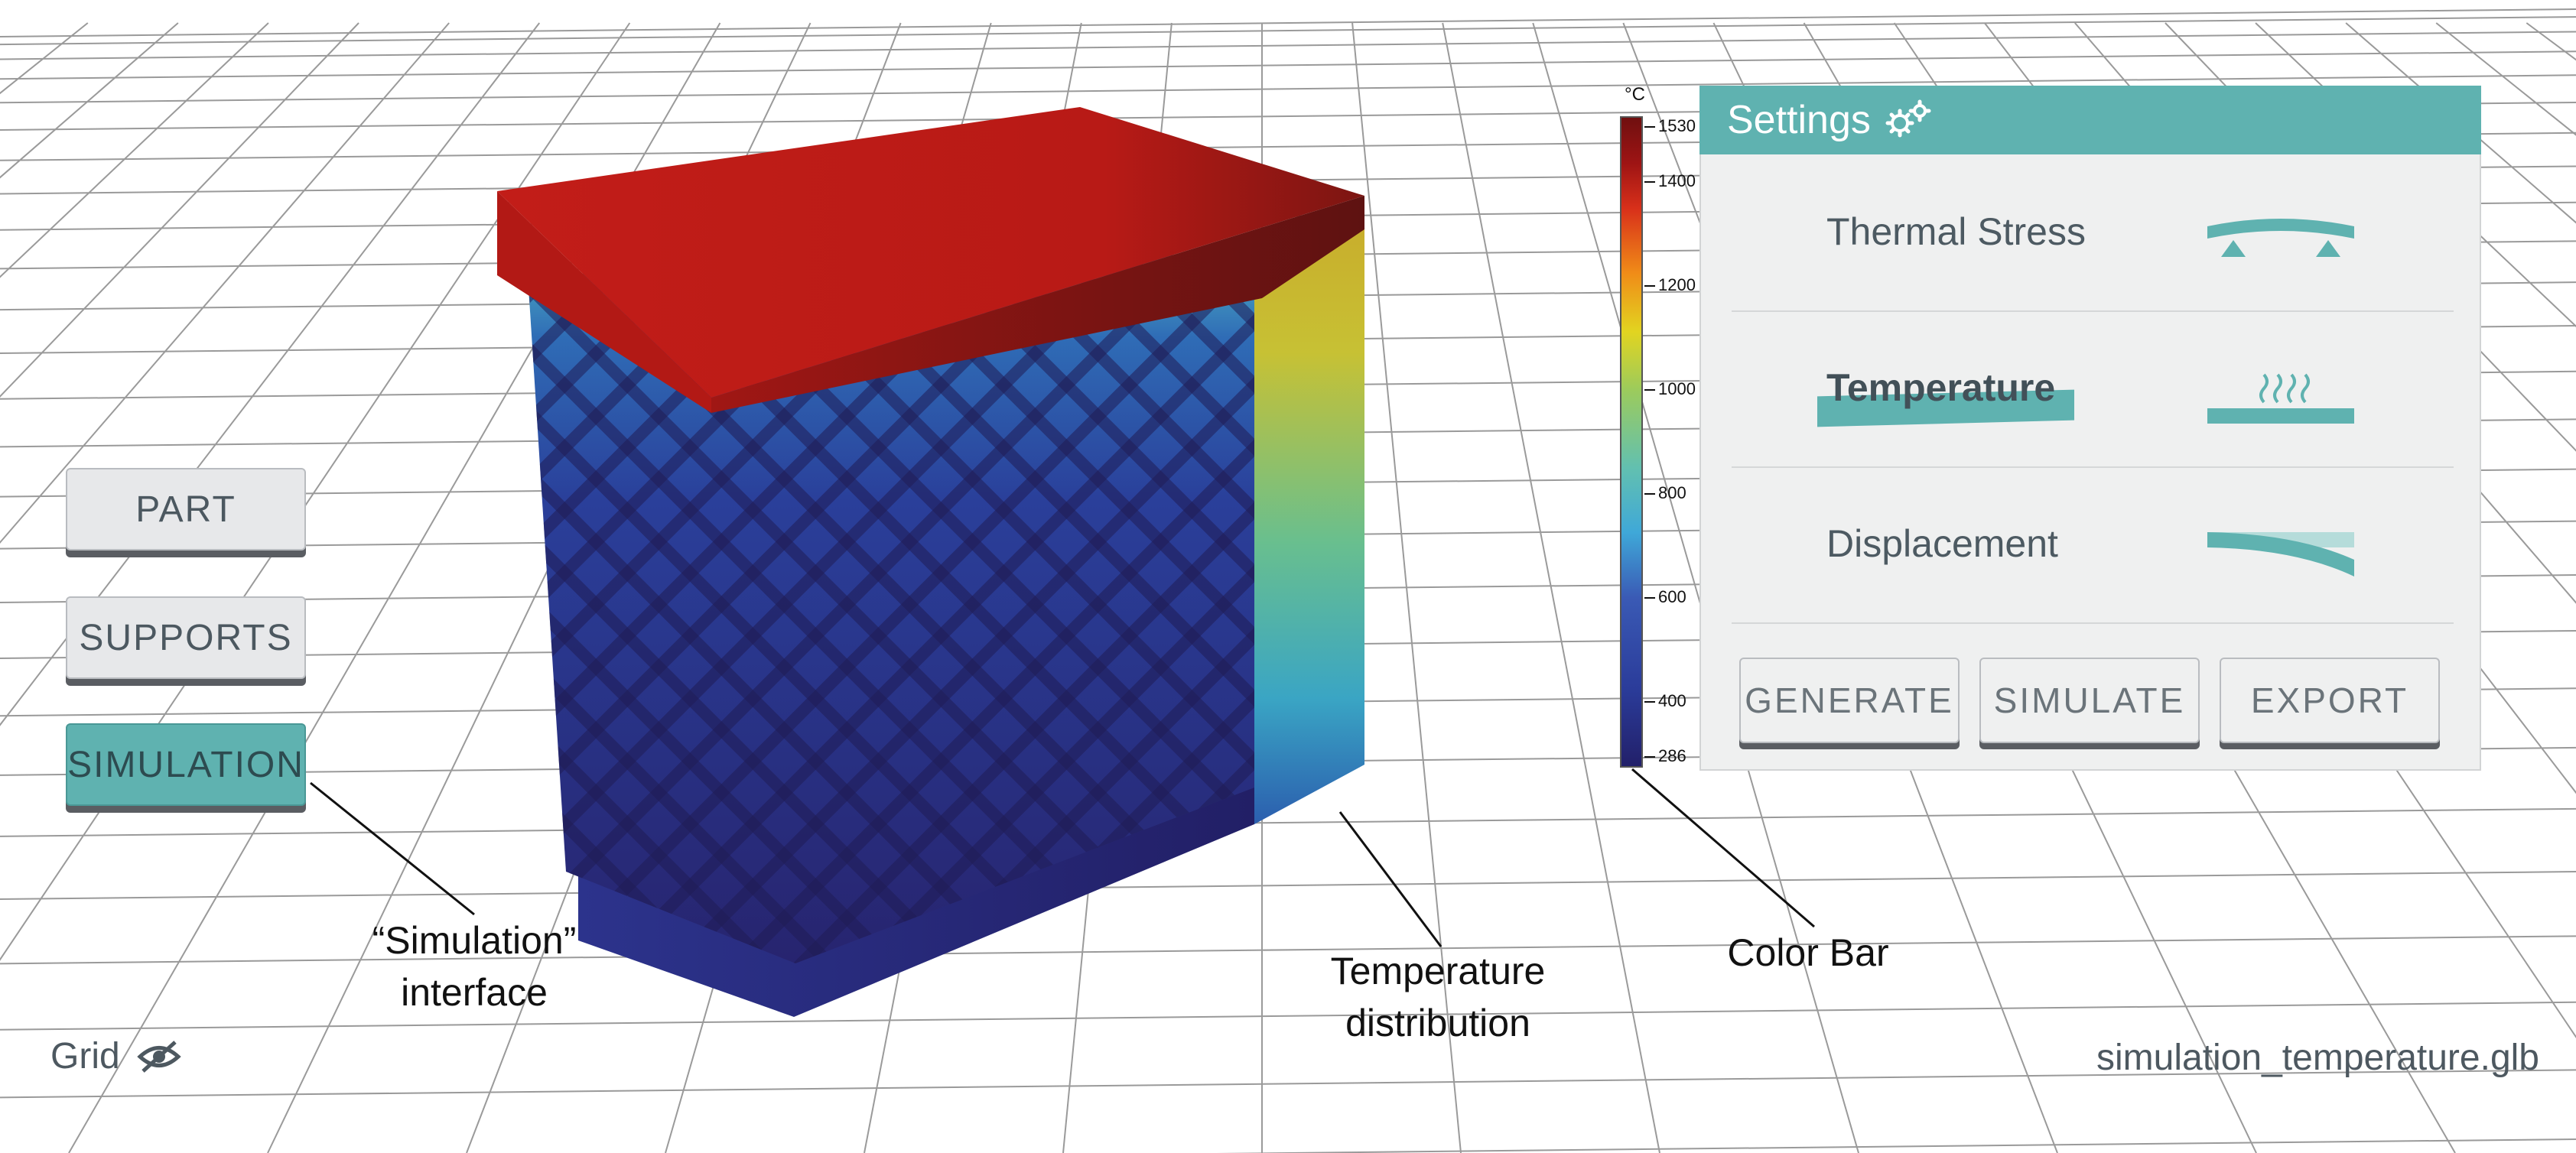 Image resolution: width=2576 pixels, height=1153 pixels. Describe the element at coordinates (186, 637) in the screenshot. I see `supports-button: SUPPORTS` at that location.